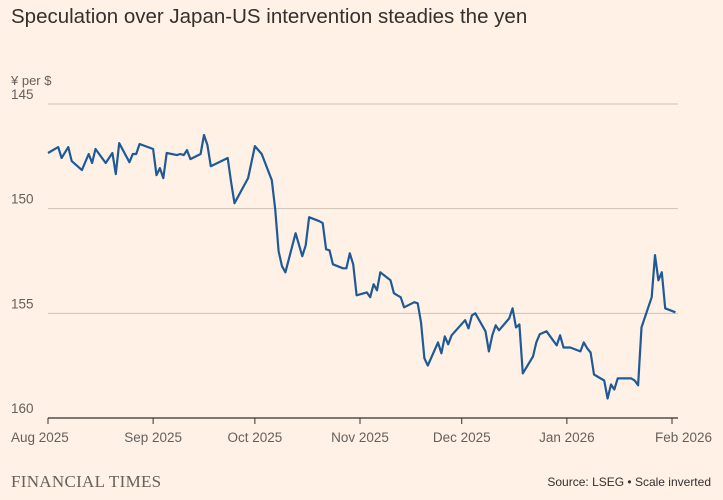  I want to click on y-tick-label: 160, so click(22, 408).